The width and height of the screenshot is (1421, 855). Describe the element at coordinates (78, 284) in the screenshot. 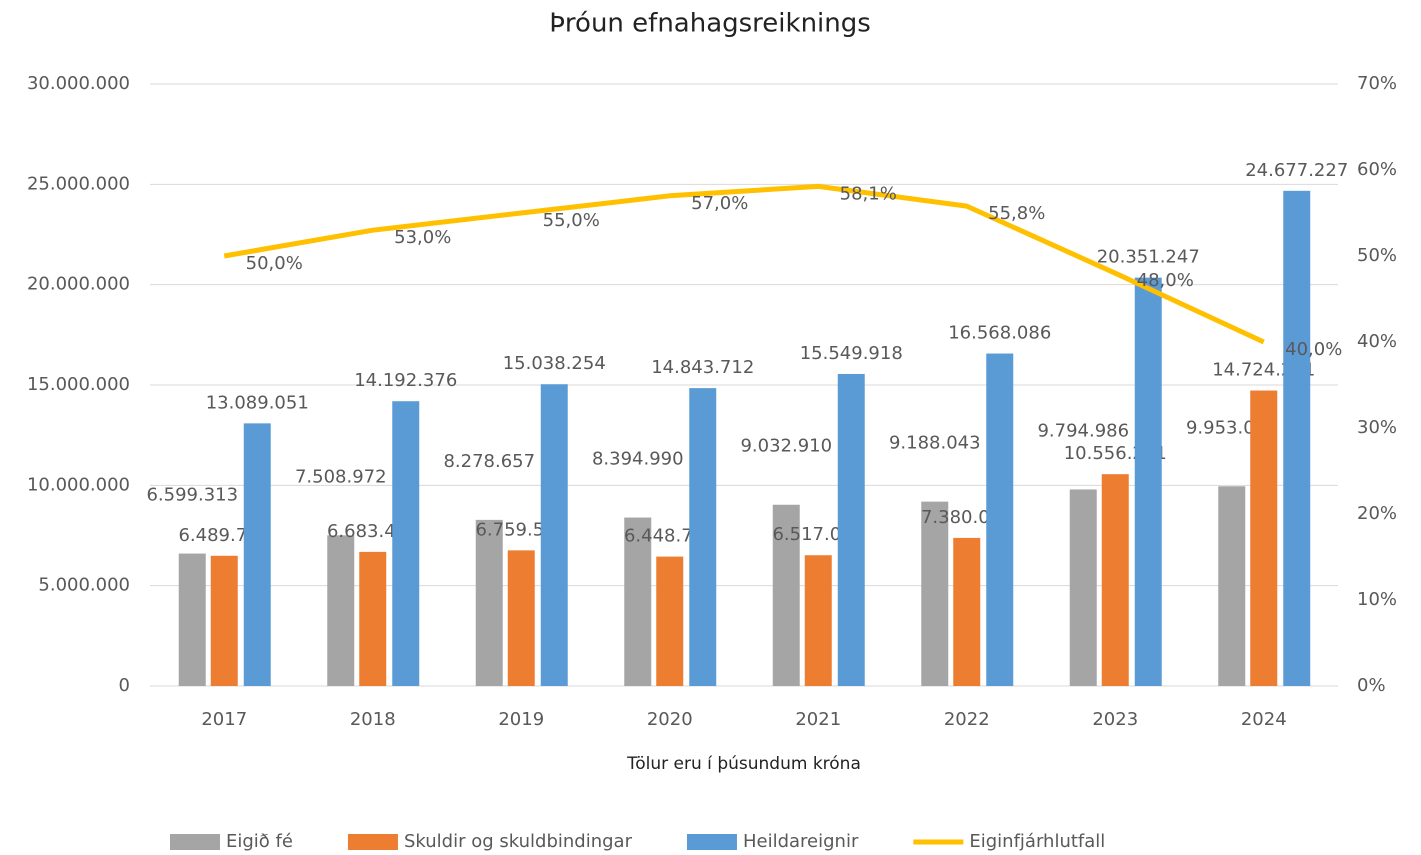

I see `y-tick-label: 20.000.000` at that location.